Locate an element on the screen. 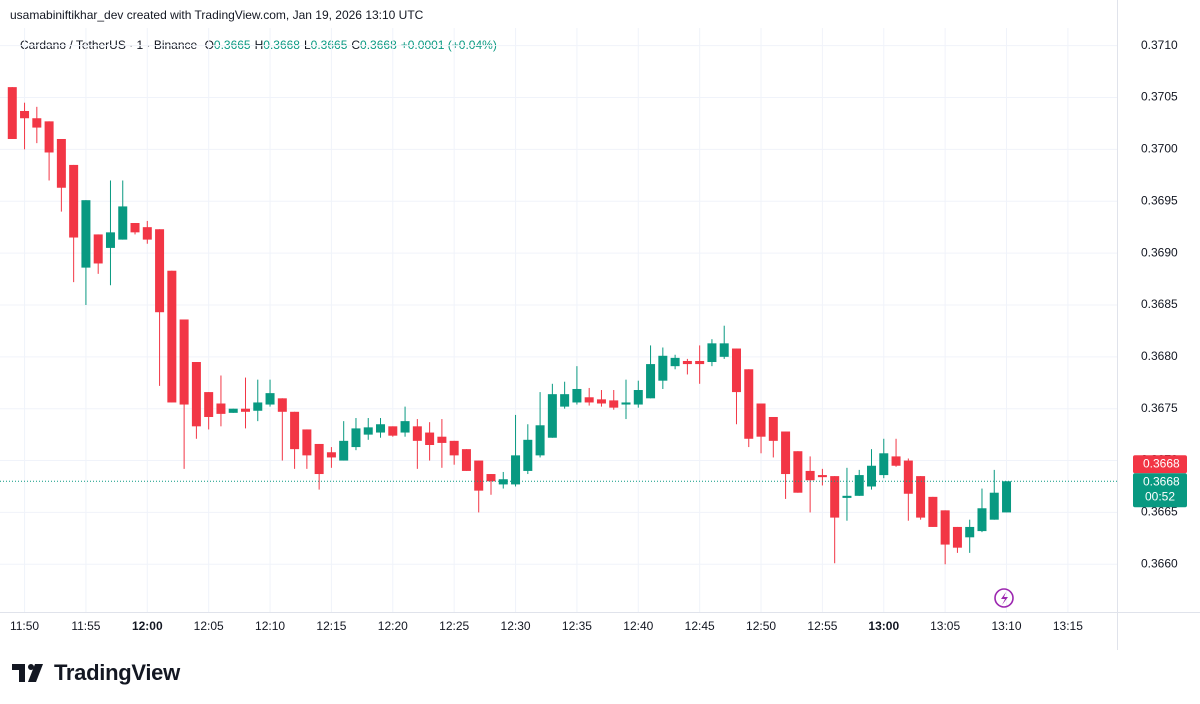 This screenshot has height=704, width=1200. last-price-label: 0.3668 is located at coordinates (1161, 481).